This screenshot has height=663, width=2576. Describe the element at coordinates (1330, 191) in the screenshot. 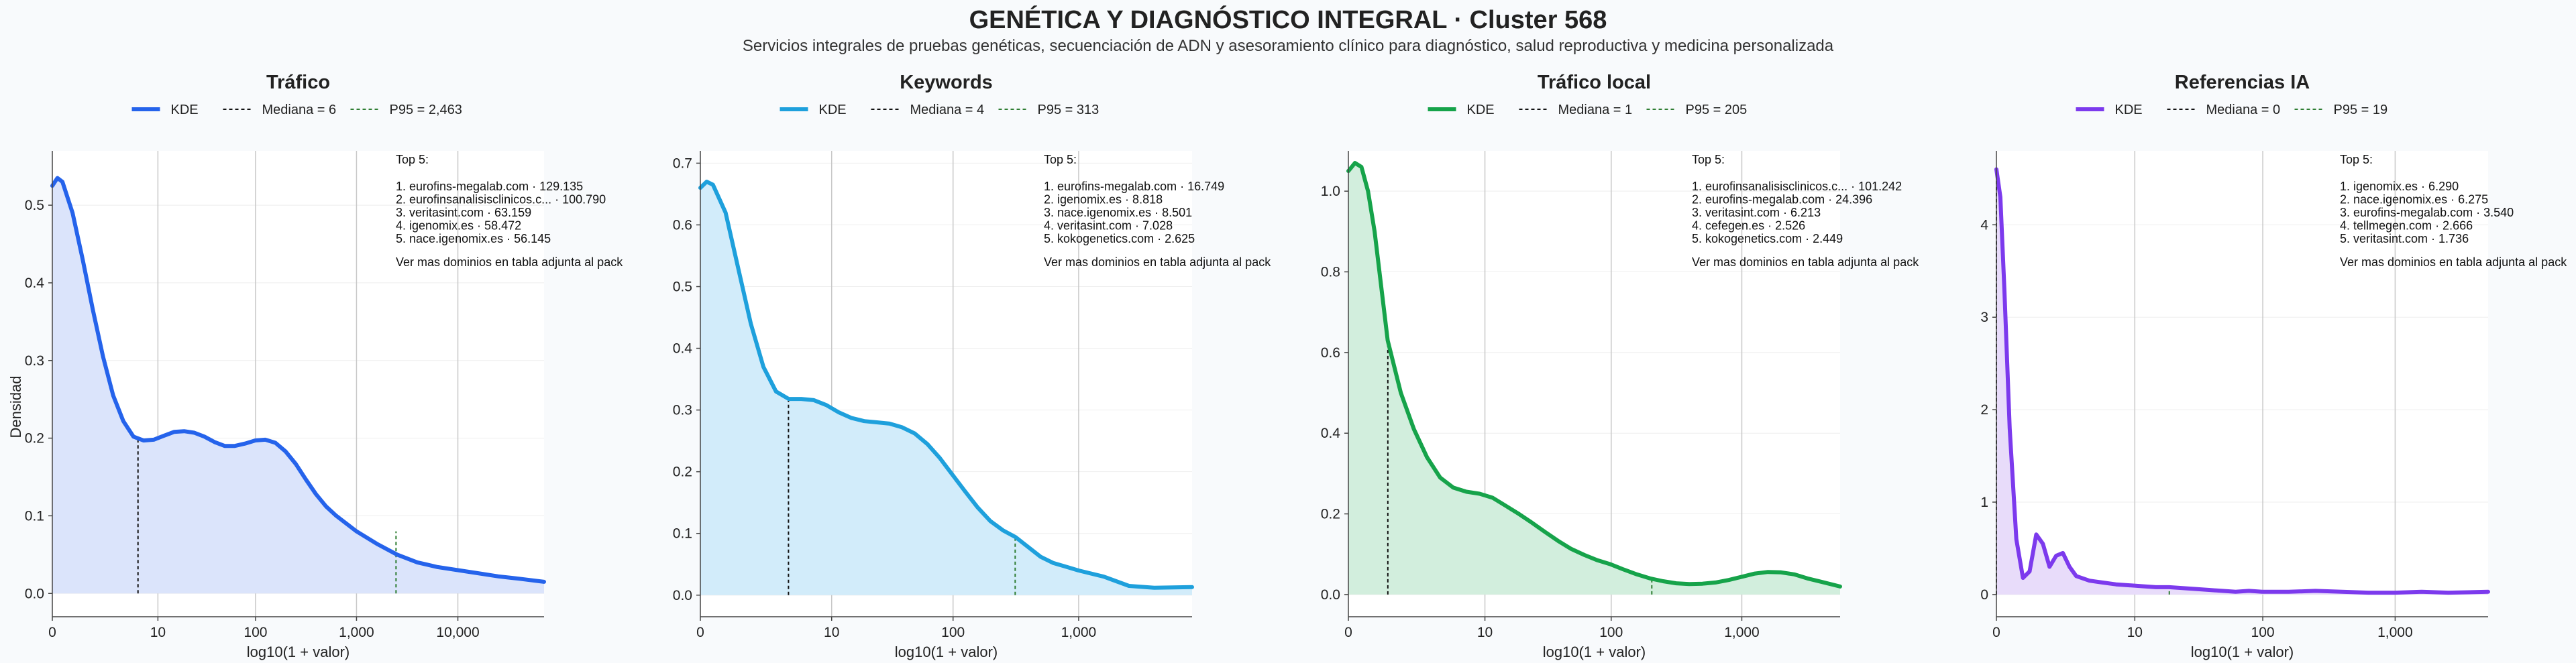

I see `y-tick-label: 1.0` at that location.